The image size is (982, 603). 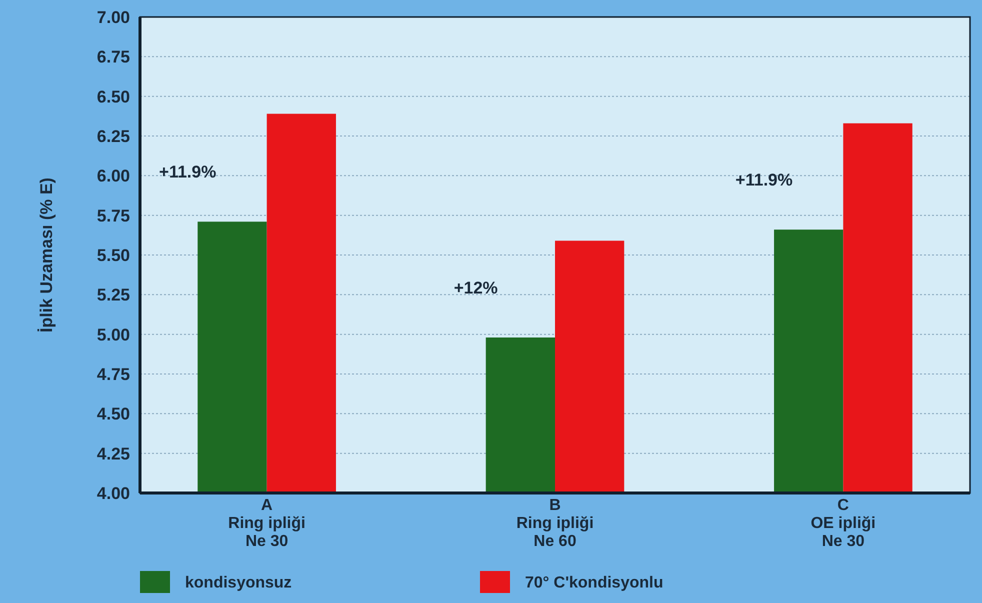 What do you see at coordinates (113, 96) in the screenshot?
I see `y-tick-label: 6.50` at bounding box center [113, 96].